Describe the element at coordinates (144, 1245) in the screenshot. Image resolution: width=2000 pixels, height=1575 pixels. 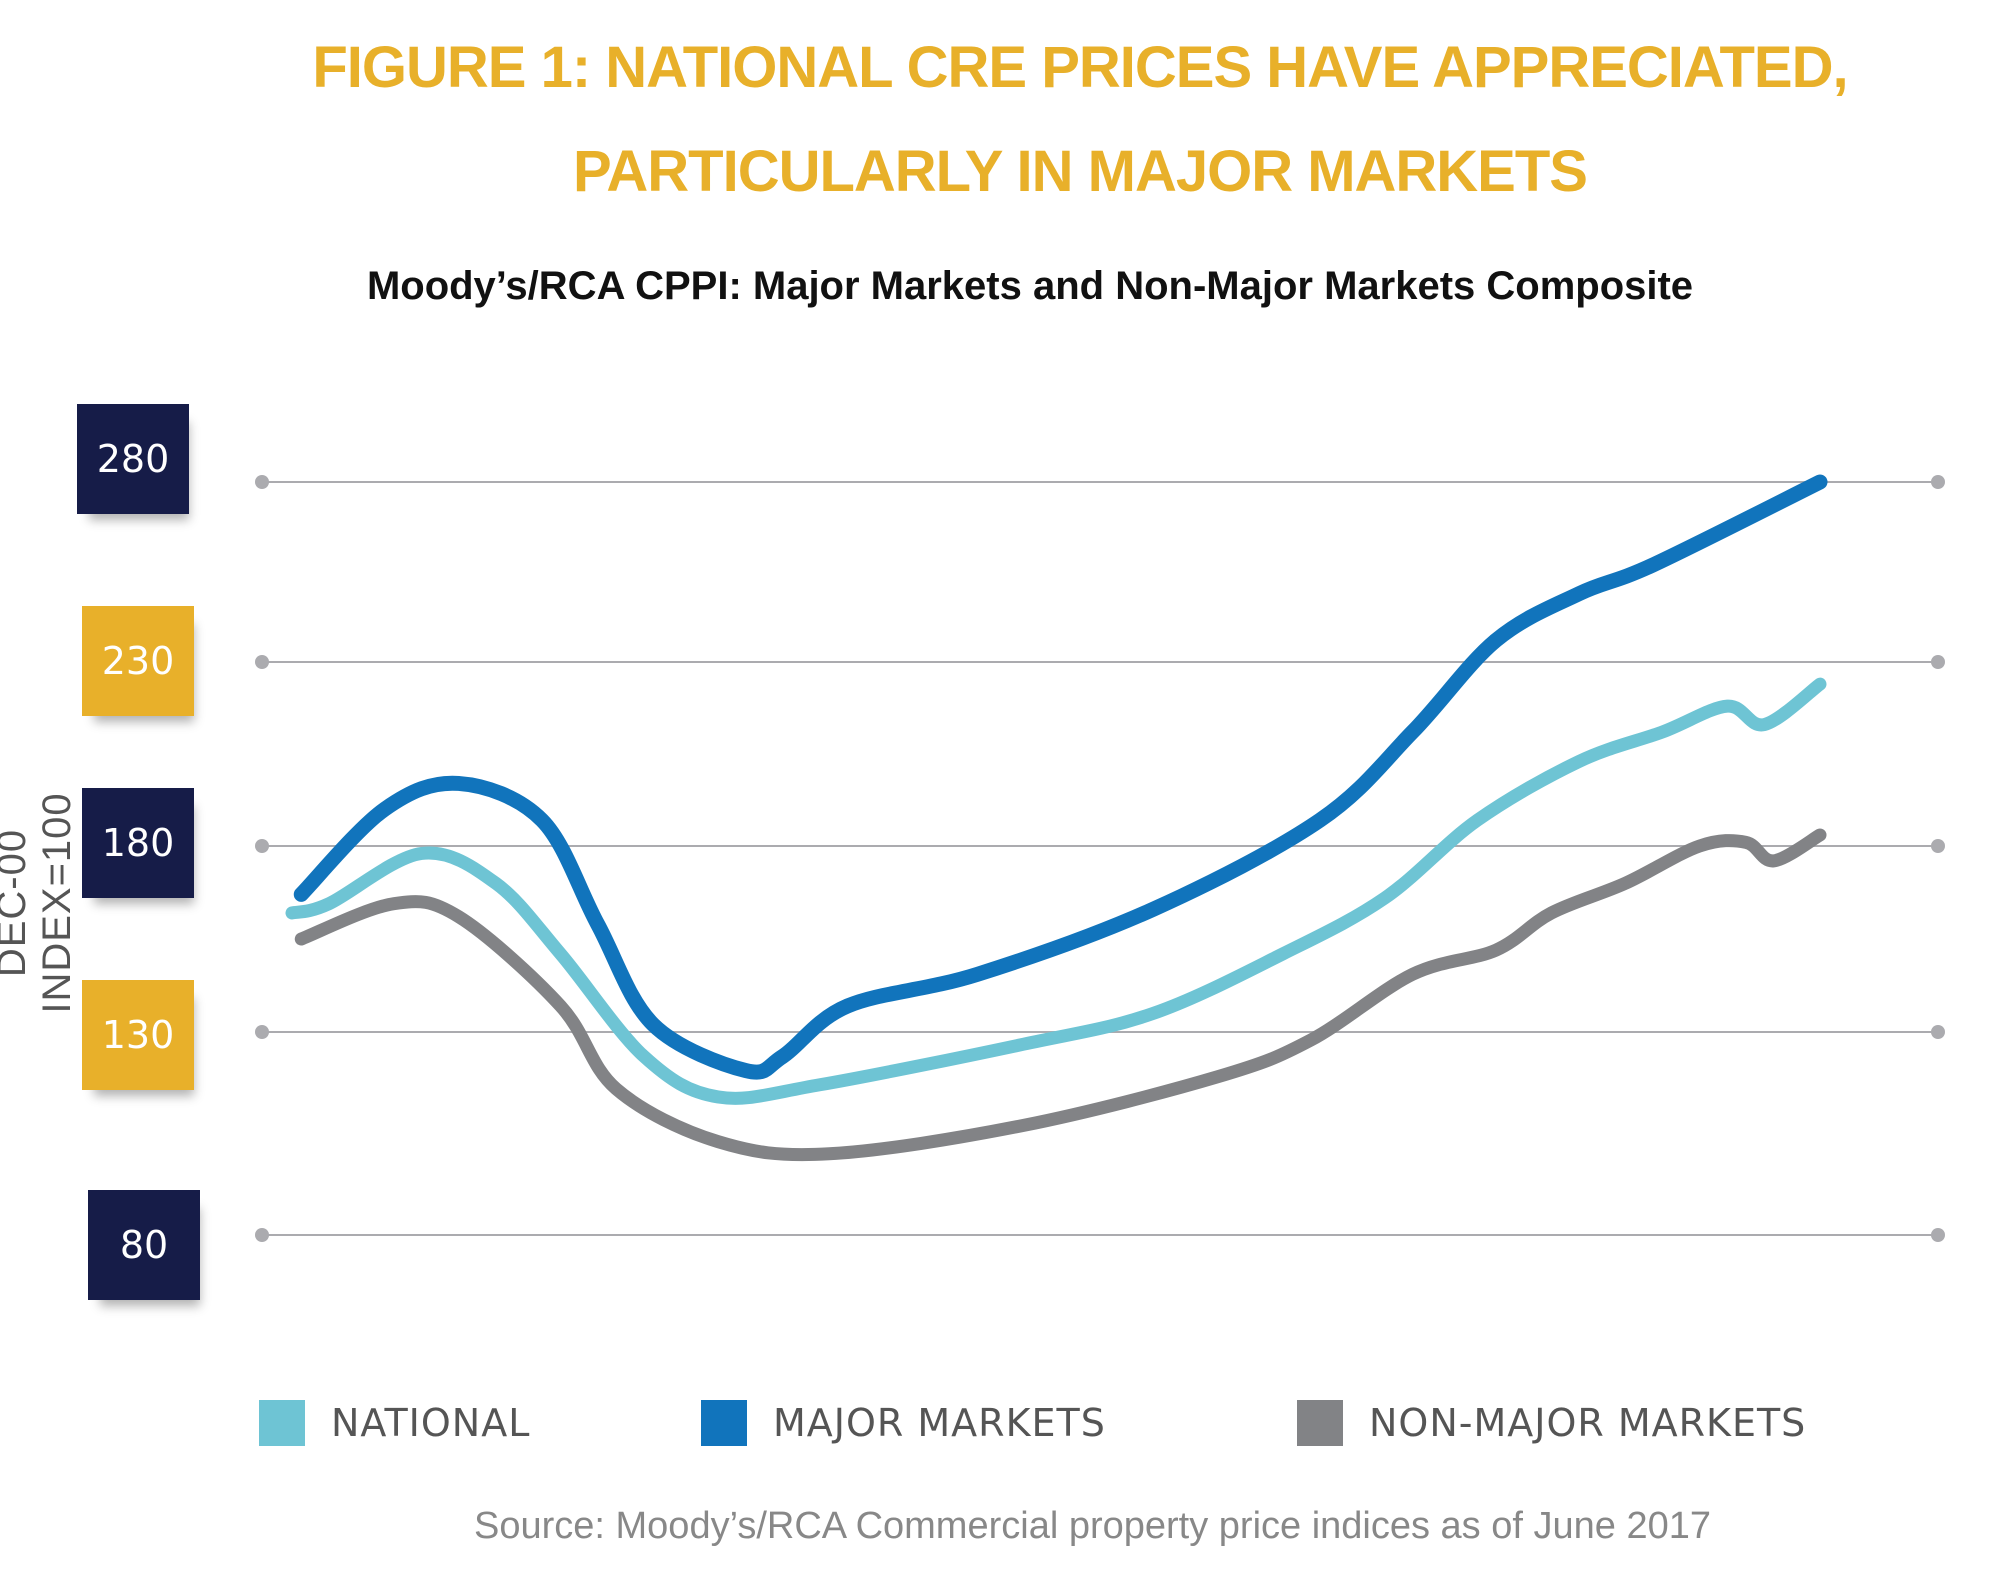
I see `y-tick-80: 80` at that location.